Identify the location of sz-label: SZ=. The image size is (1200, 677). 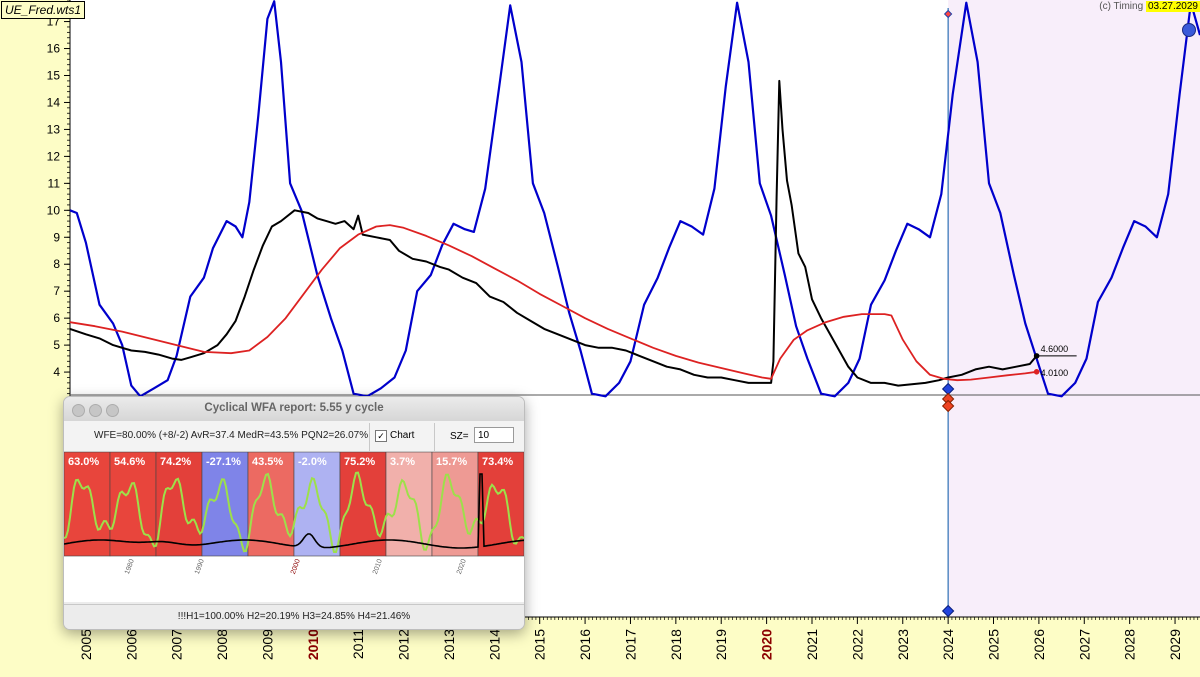
(459, 436).